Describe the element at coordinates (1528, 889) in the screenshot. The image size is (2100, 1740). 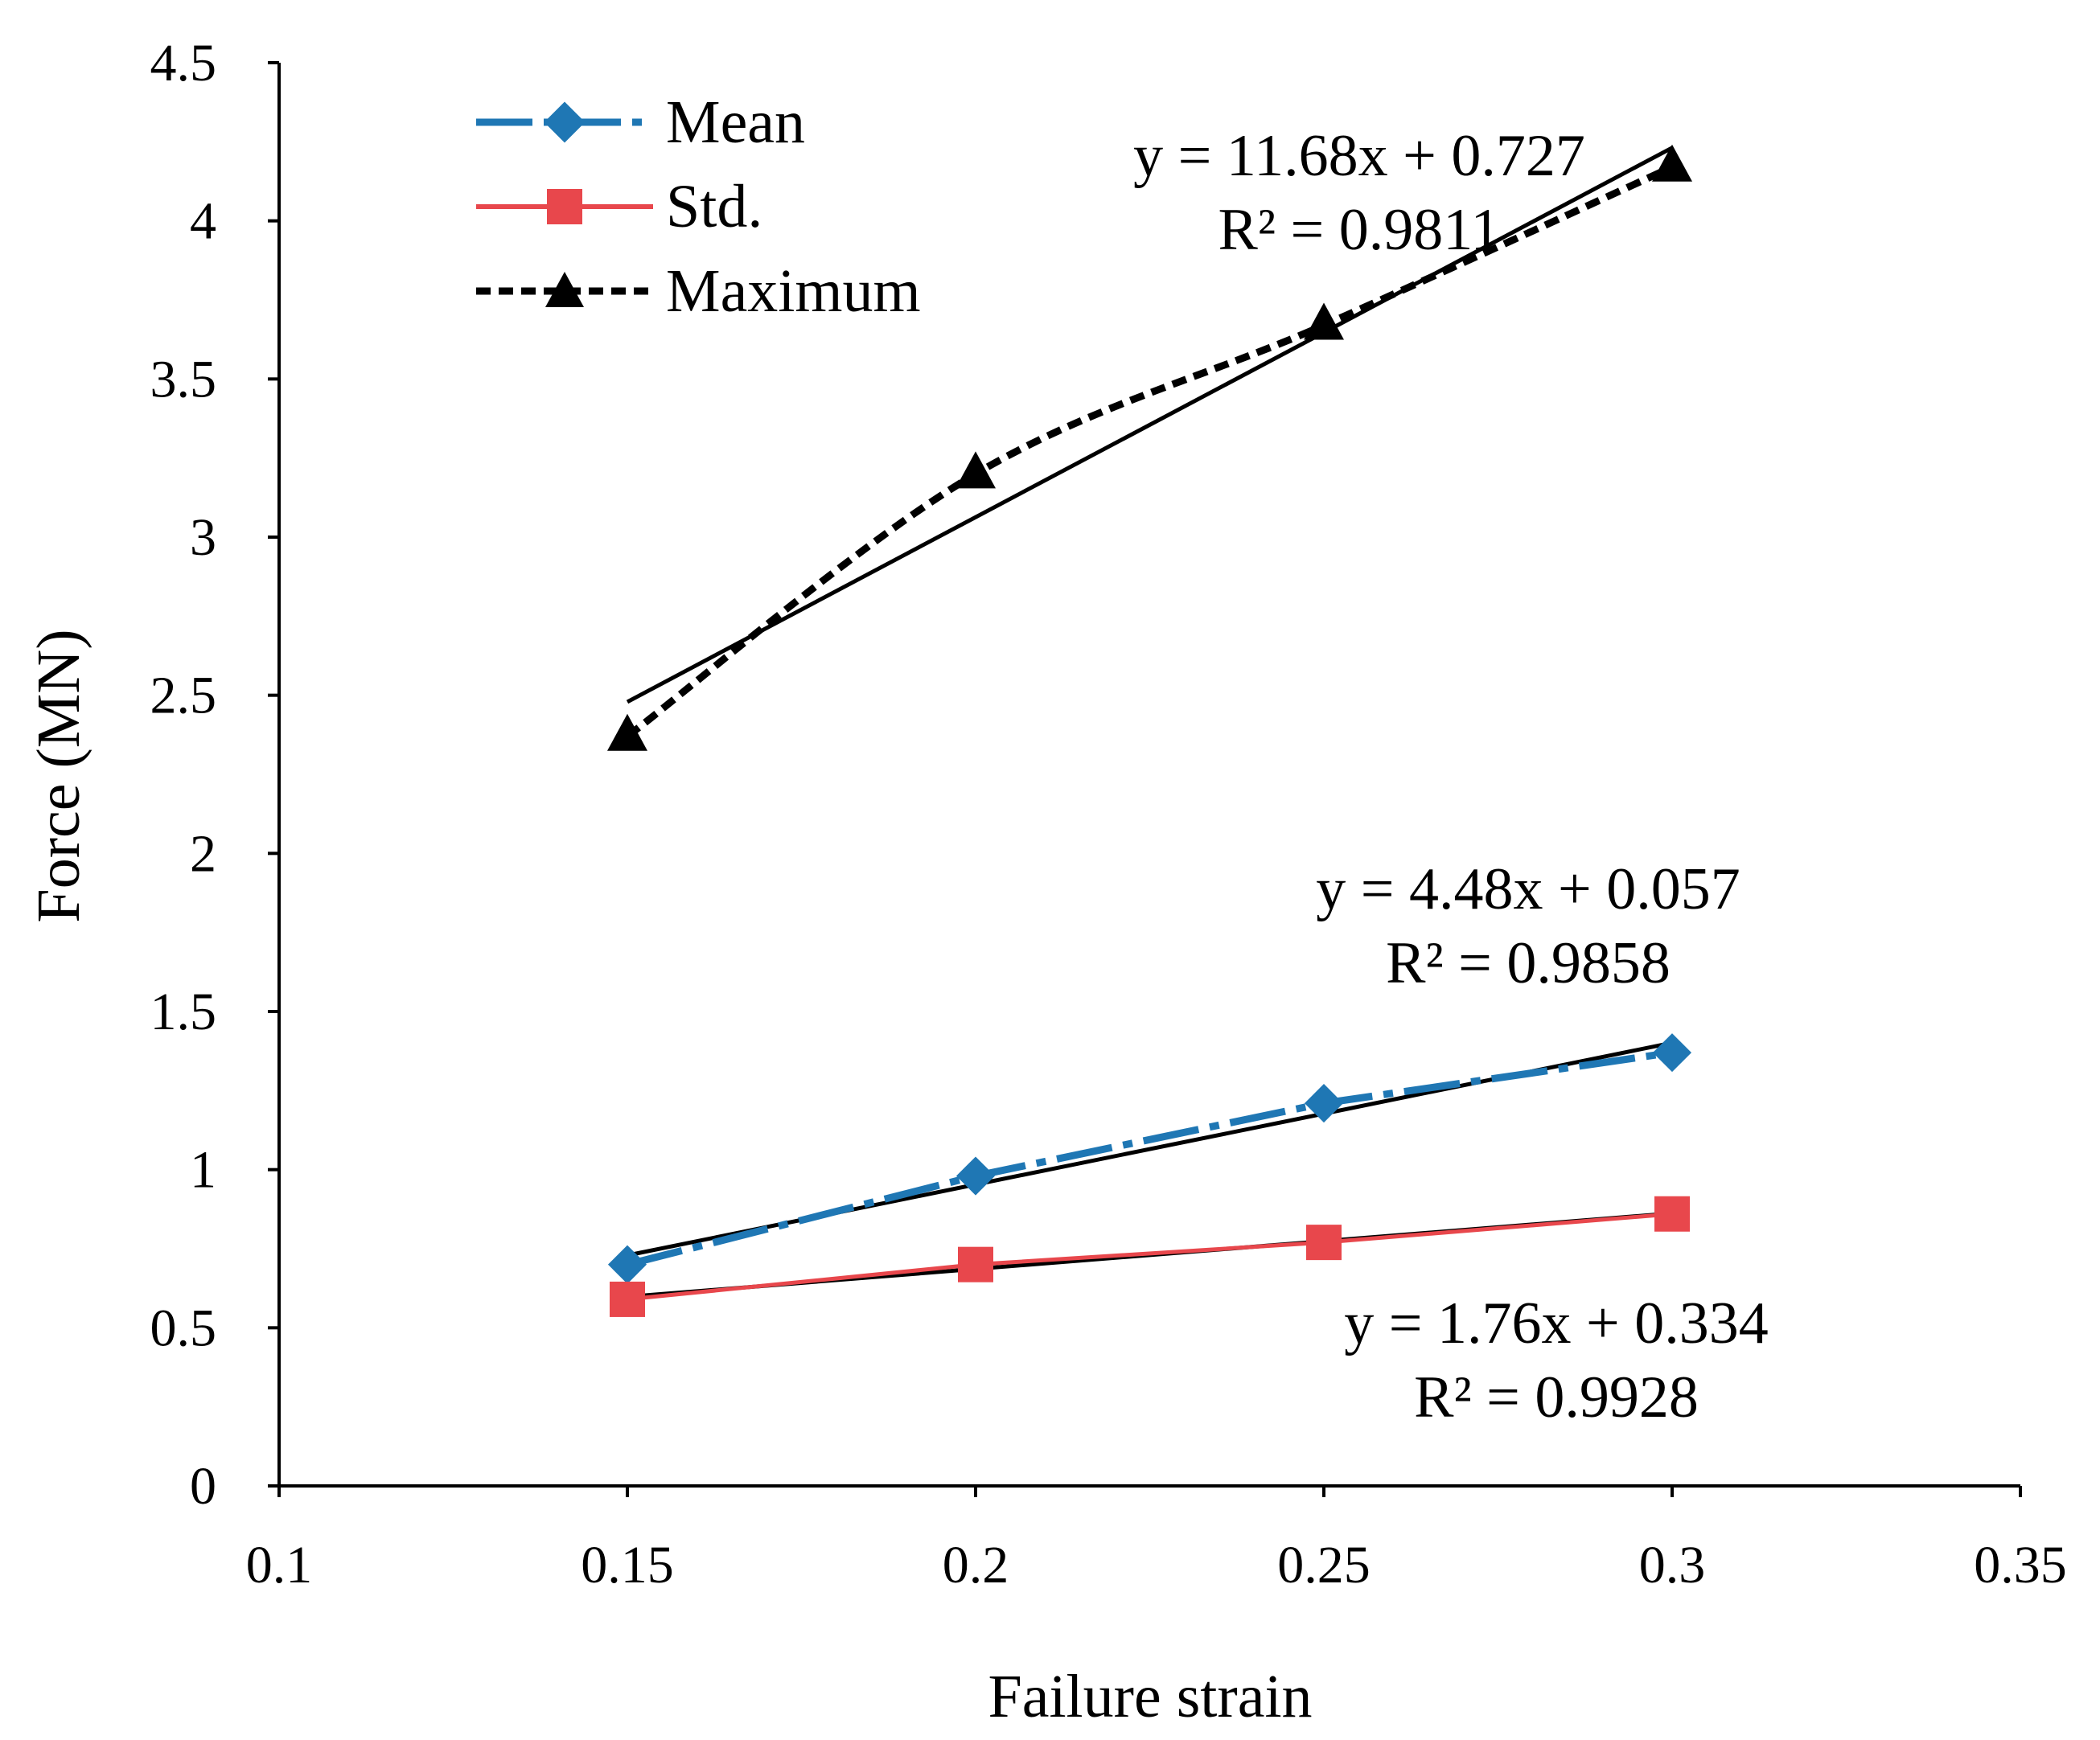
I see `equation-mean: y = 4.48x + 0.057` at that location.